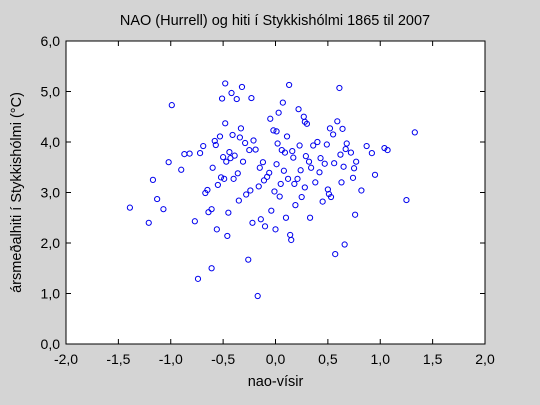 This screenshot has height=405, width=540. Describe the element at coordinates (328, 359) in the screenshot. I see `x-tick-label: 0,5` at that location.